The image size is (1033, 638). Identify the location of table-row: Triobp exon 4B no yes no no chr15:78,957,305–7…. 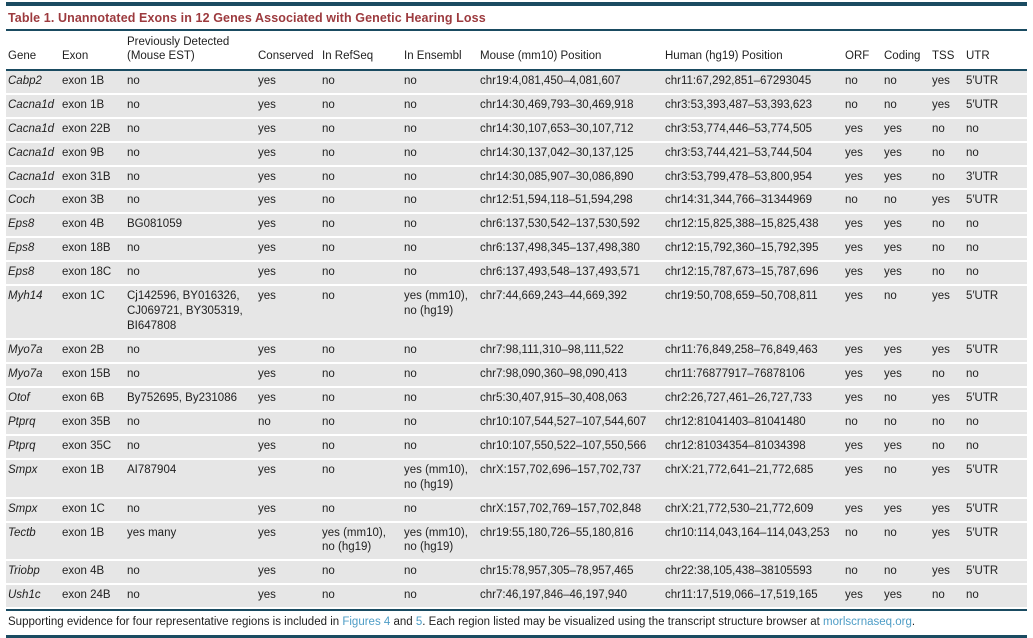
(516, 573).